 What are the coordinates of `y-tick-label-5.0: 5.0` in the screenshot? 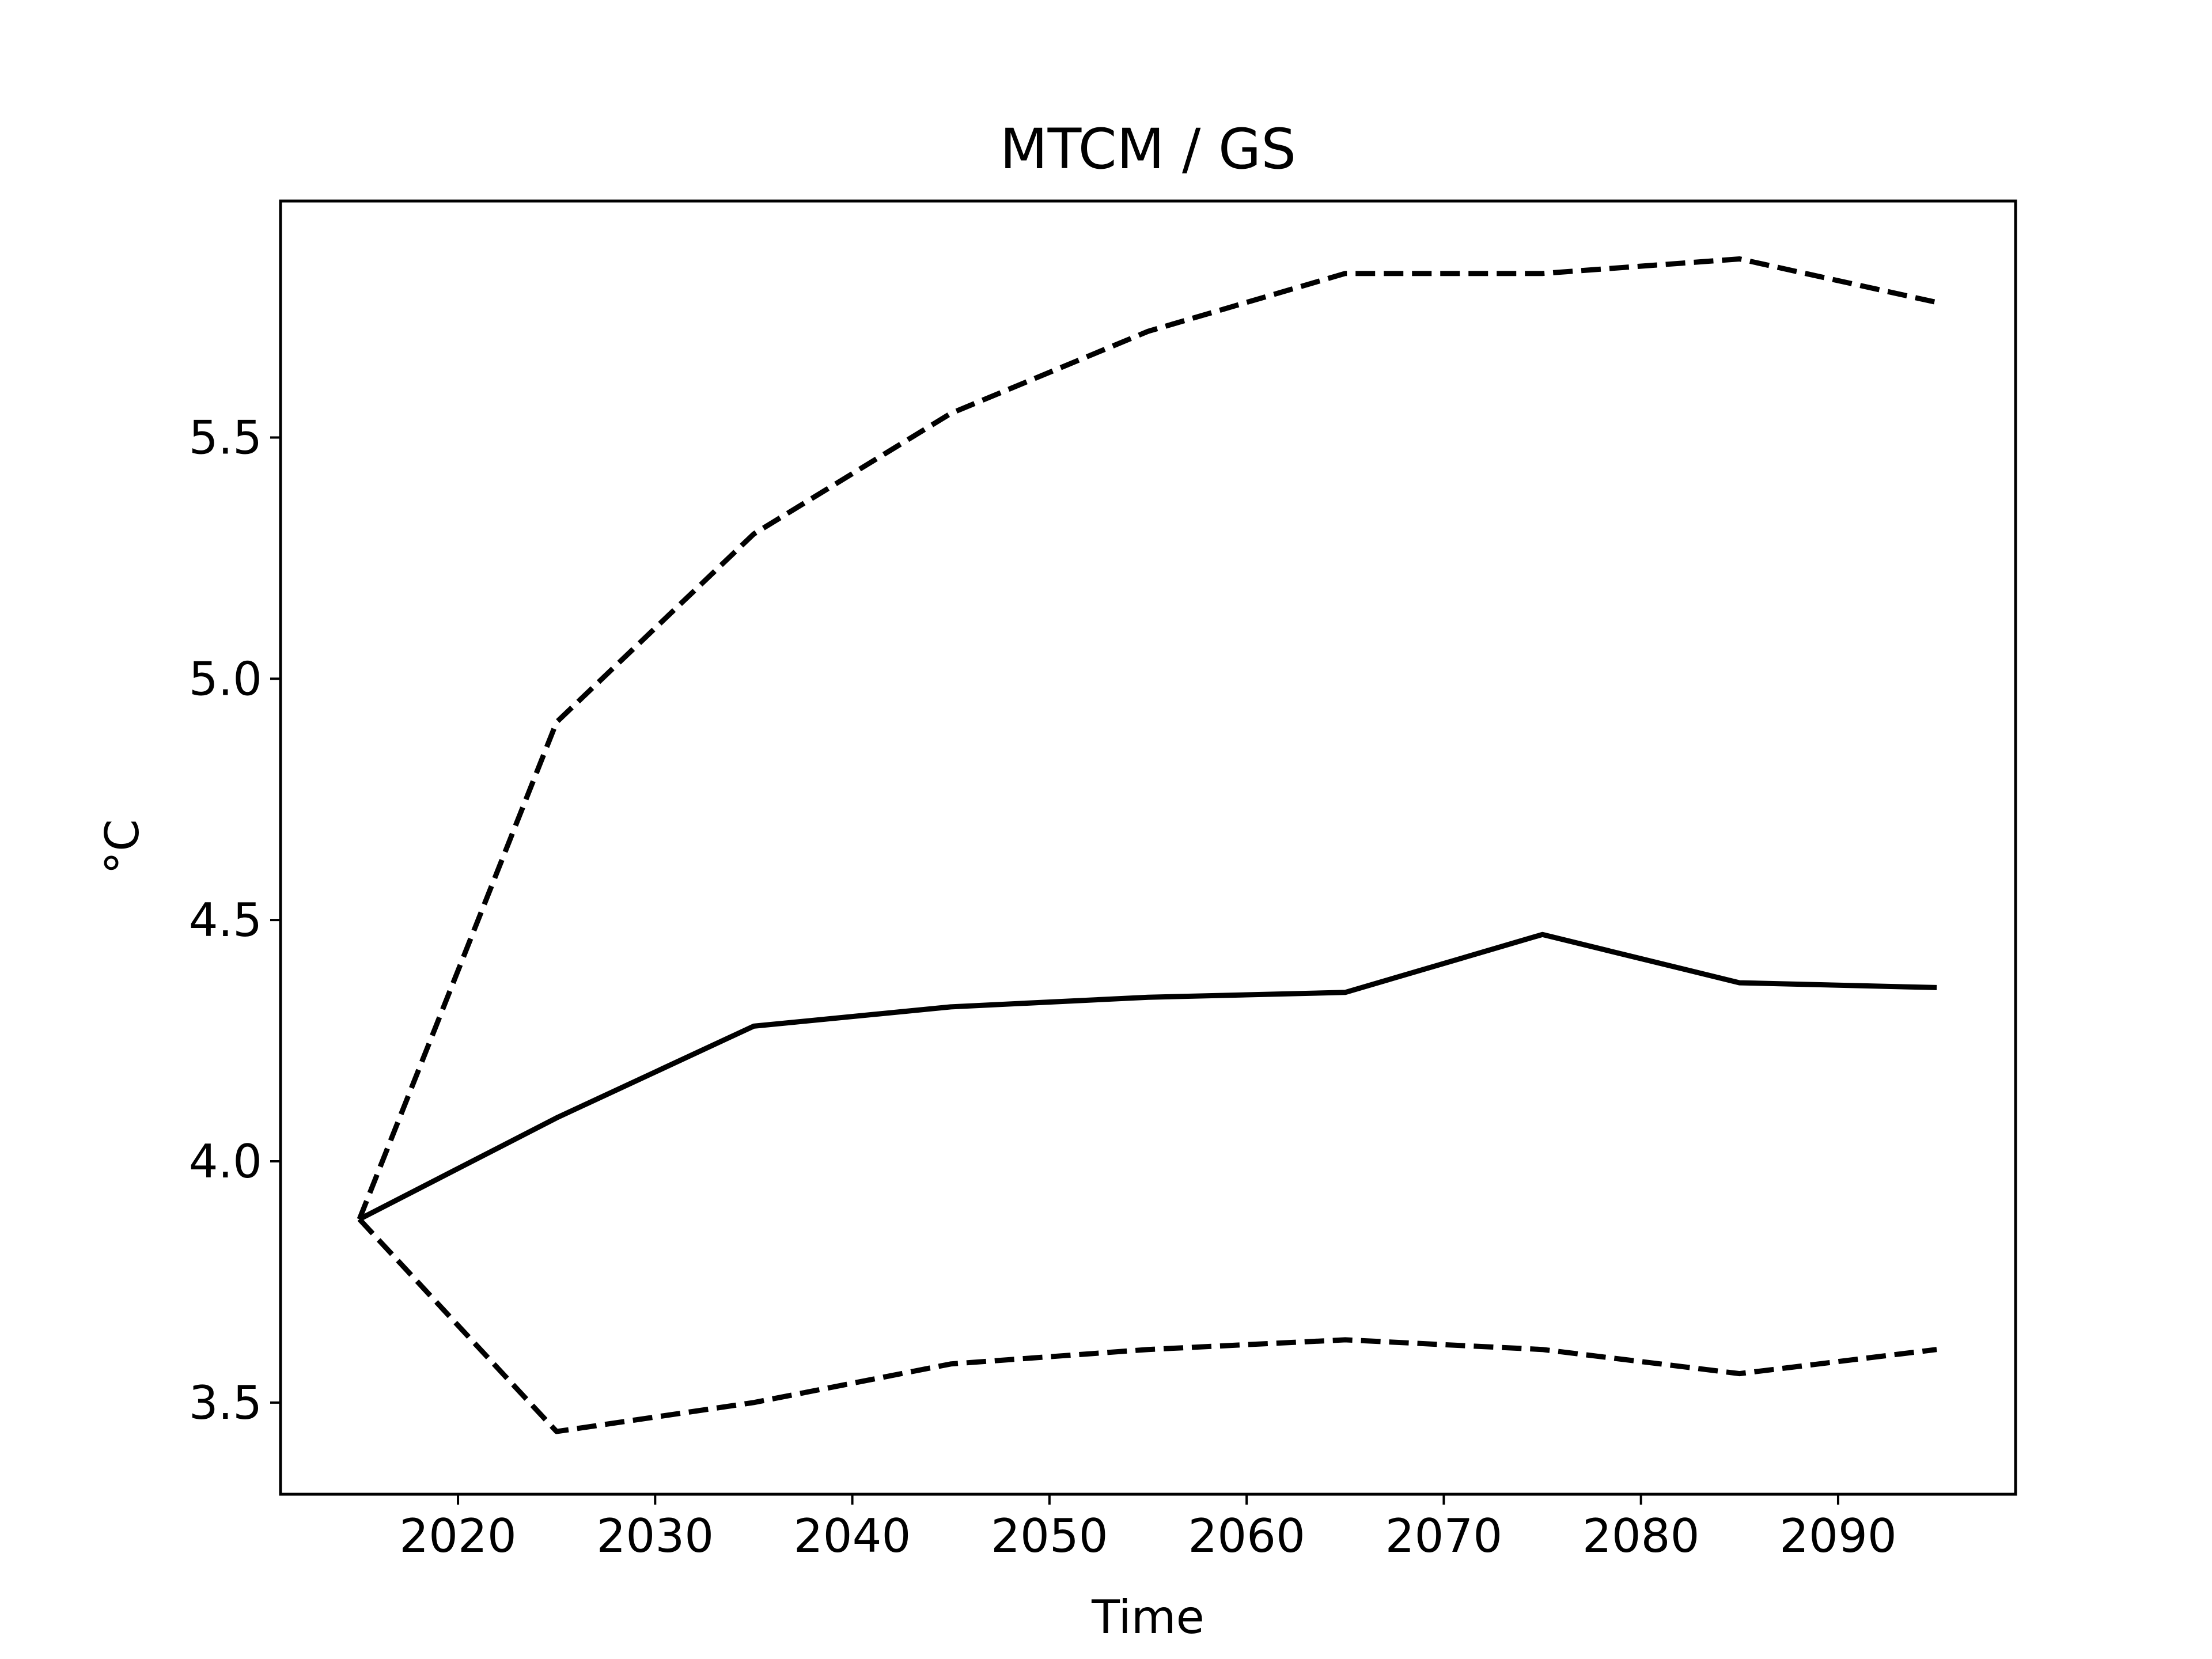 It's located at (225, 679).